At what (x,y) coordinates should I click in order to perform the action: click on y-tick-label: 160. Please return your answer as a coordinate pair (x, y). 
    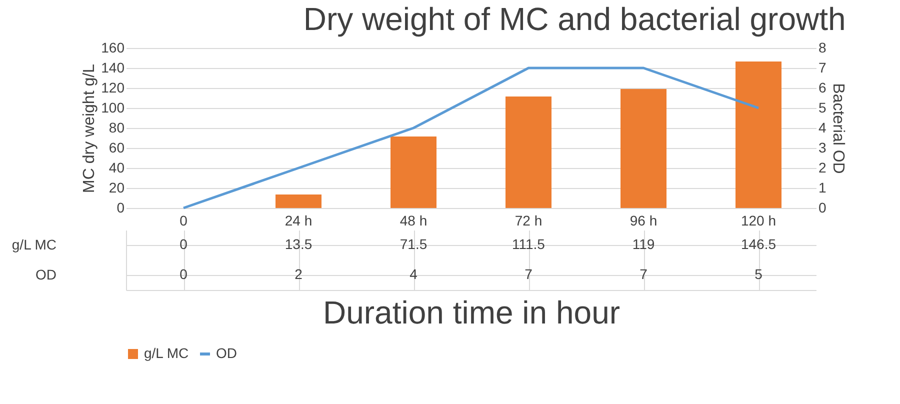
    Looking at the image, I should click on (113, 48).